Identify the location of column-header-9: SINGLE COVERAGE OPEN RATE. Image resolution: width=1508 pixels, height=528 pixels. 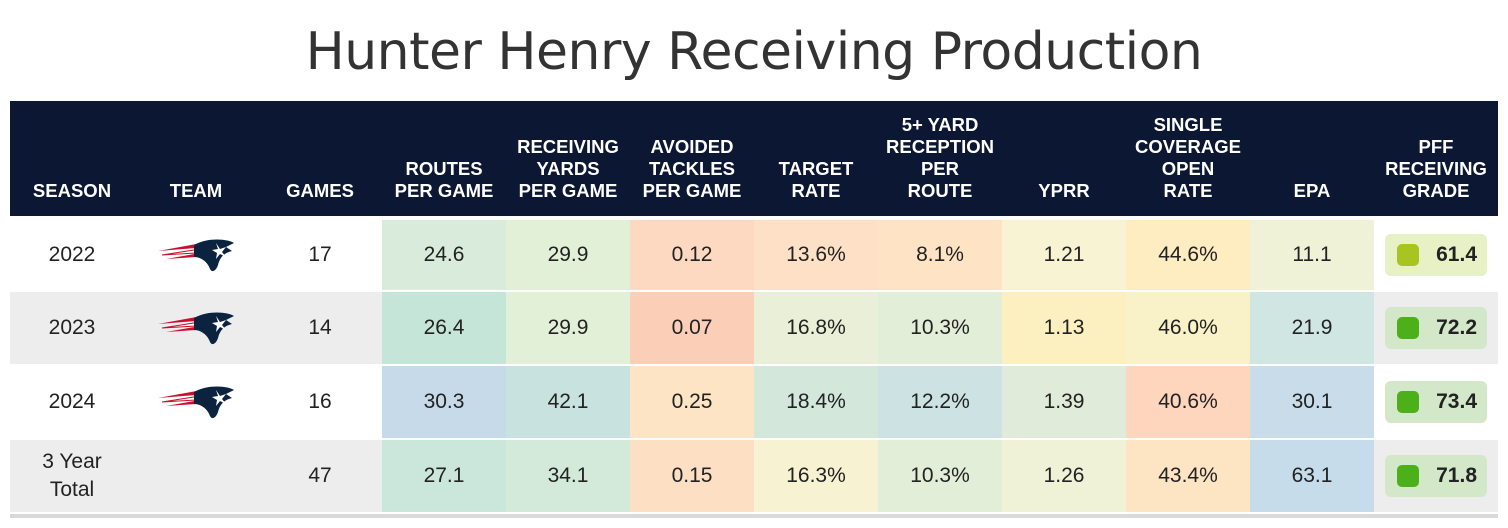
(1188, 165).